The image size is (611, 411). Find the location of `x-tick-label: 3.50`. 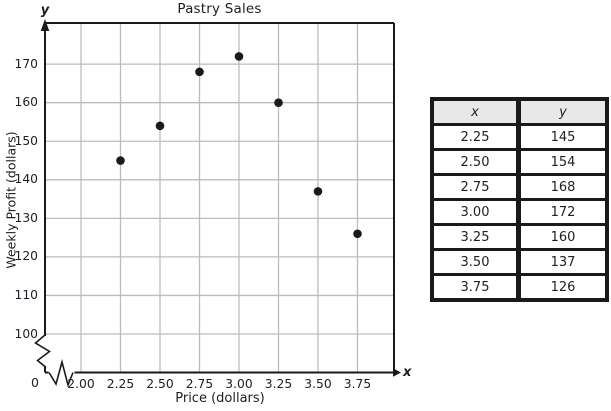

x-tick-label: 3.50 is located at coordinates (318, 384).